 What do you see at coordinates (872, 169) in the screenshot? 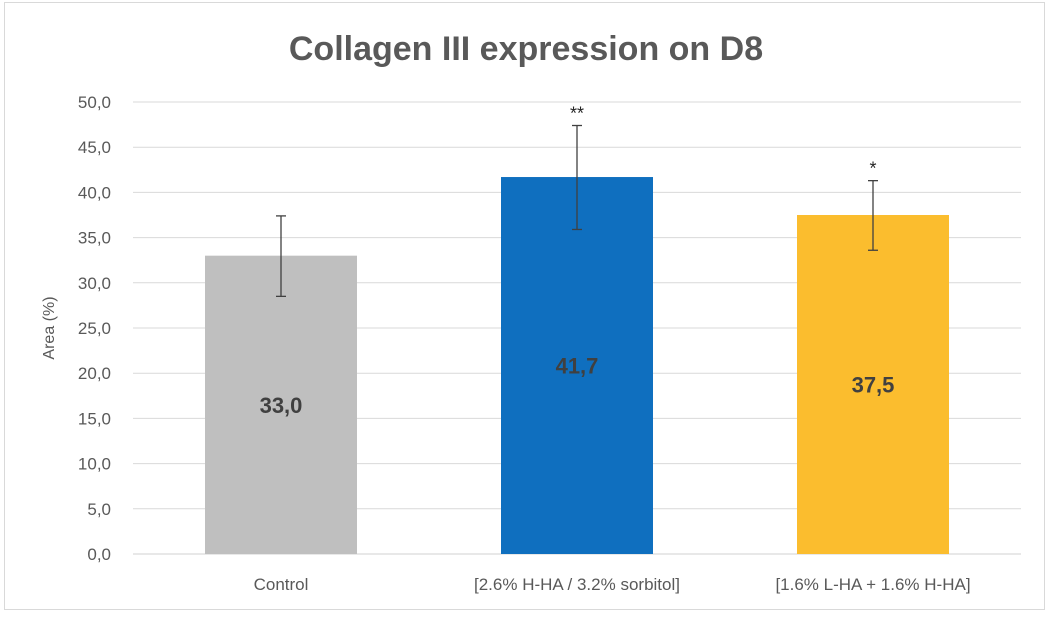
I see `significance-marker-3: *` at bounding box center [872, 169].